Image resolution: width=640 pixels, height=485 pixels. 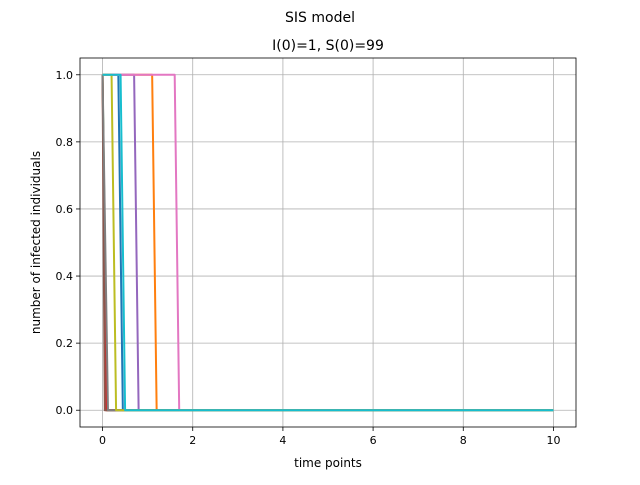 What do you see at coordinates (65, 209) in the screenshot?
I see `y-tick-label: 0.6` at bounding box center [65, 209].